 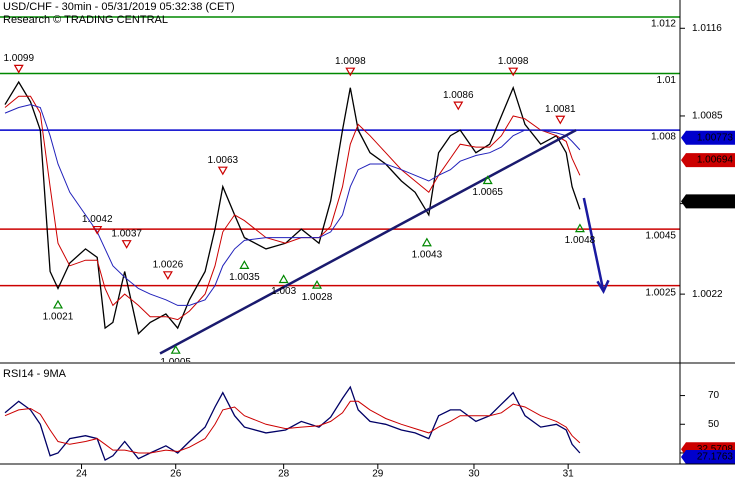 I want to click on price-tag-label: 1.00773, so click(x=715, y=137).